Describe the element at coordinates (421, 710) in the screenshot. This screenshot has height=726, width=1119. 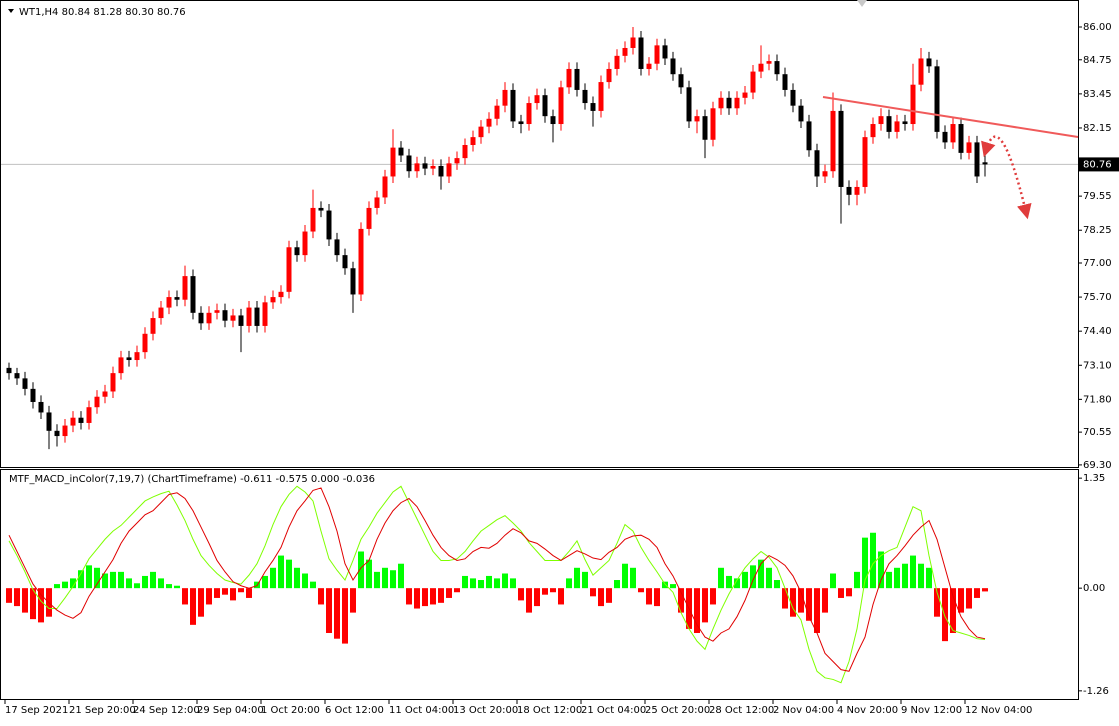
I see `x-tick-label: 11 Oct 04:00` at that location.